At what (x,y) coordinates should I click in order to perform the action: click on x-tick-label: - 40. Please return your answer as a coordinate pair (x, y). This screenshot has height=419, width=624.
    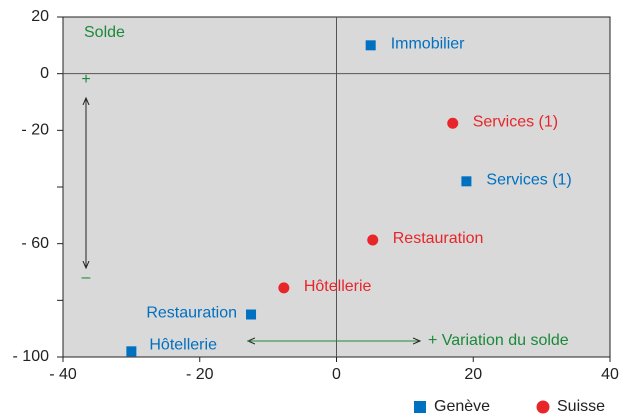
    Looking at the image, I should click on (63, 374).